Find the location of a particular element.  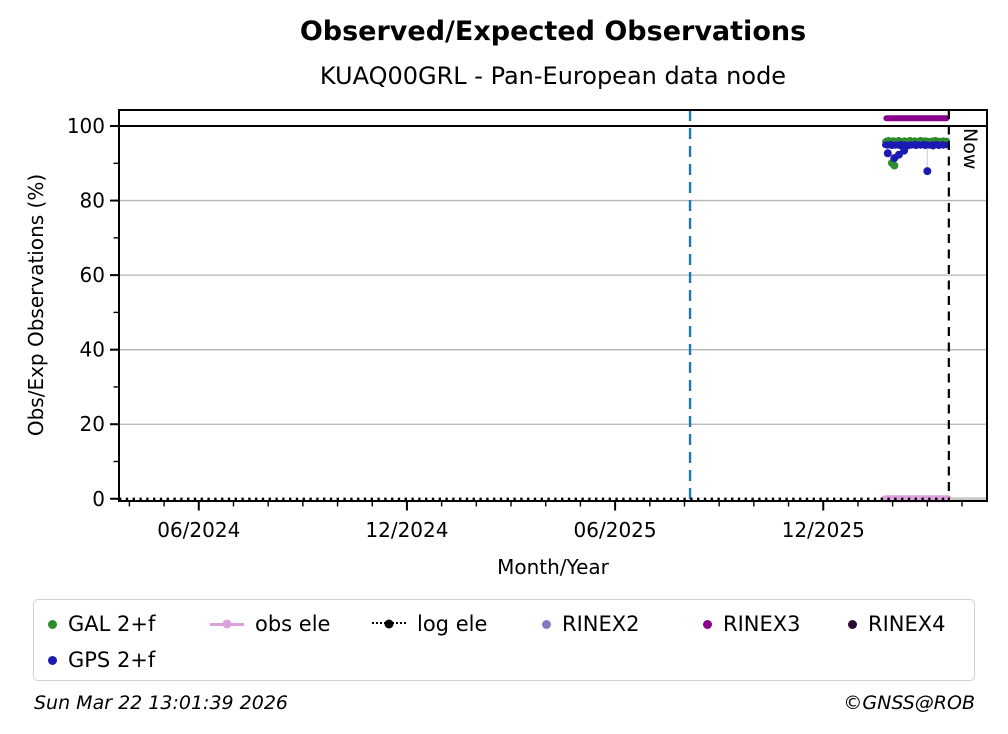

rinex3-marker-icon is located at coordinates (707, 624).